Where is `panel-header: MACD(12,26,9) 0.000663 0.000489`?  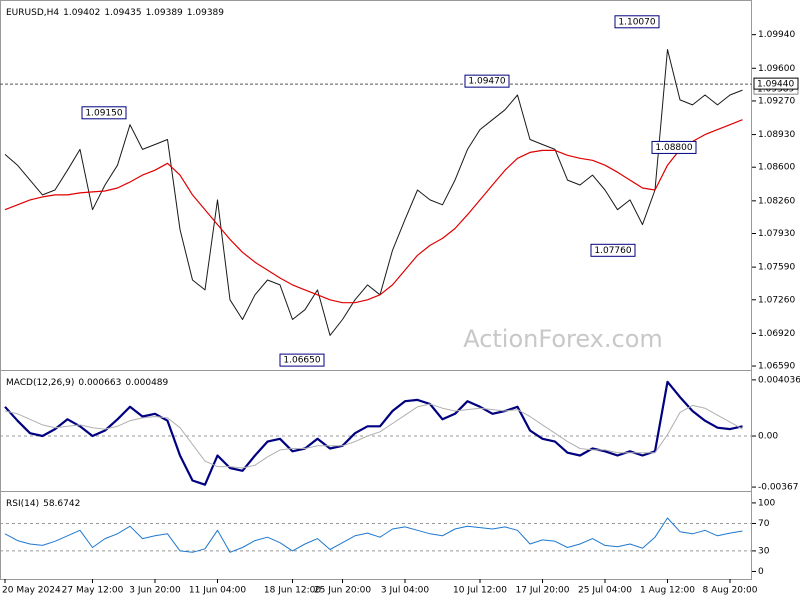 panel-header: MACD(12,26,9) 0.000663 0.000489 is located at coordinates (87, 383).